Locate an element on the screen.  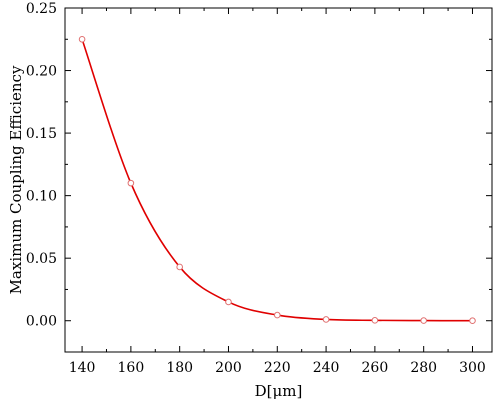
y-tick-label: 0.10 is located at coordinates (41, 197).